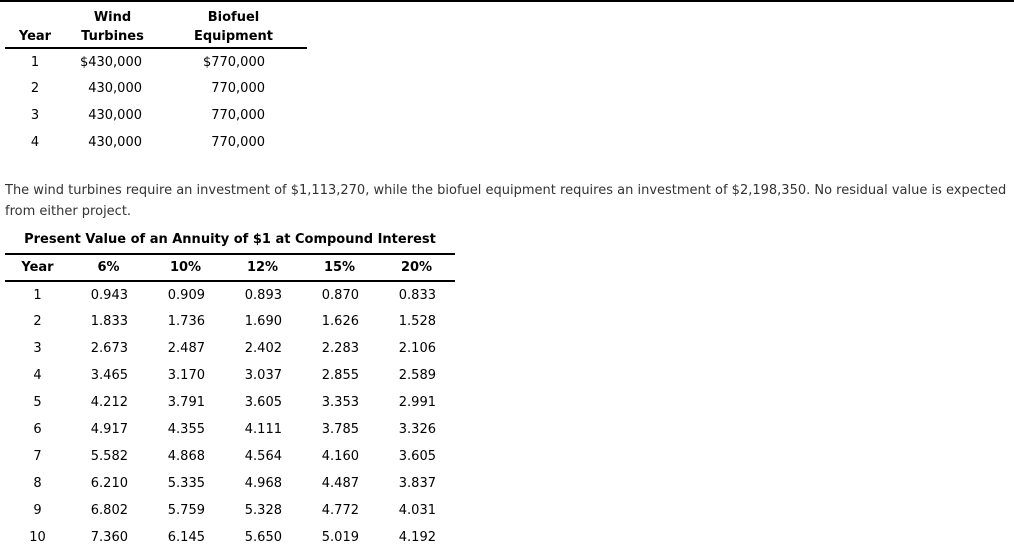  Describe the element at coordinates (156, 61) in the screenshot. I see `table-row: 1 $430,000 $770,000` at that location.